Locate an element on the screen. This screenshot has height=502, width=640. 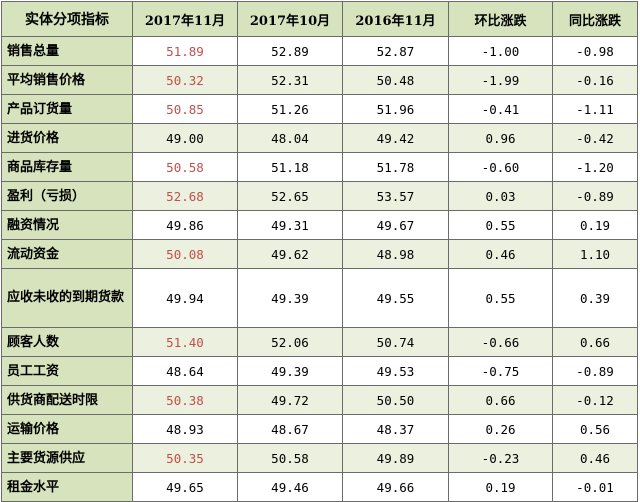
value-yoy-change: -1.20 is located at coordinates (595, 167).